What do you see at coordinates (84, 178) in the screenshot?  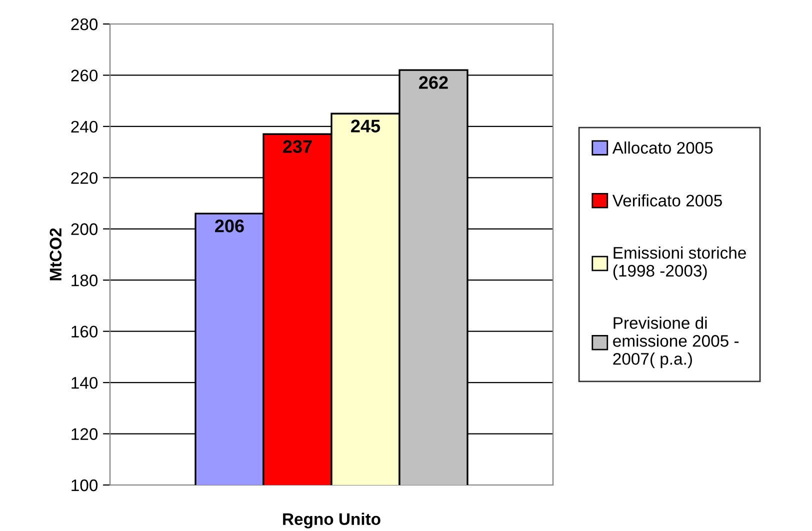 I see `y-tick-label: 220` at bounding box center [84, 178].